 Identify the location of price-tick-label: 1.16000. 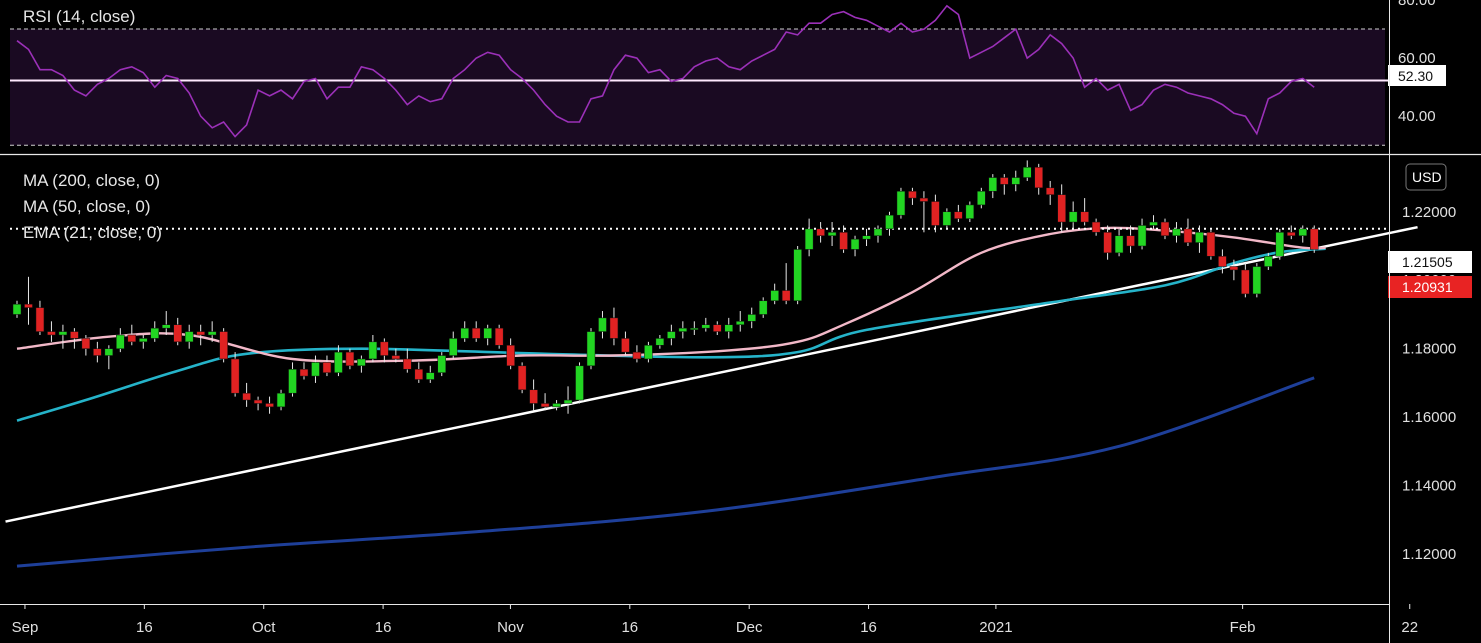
(1429, 417).